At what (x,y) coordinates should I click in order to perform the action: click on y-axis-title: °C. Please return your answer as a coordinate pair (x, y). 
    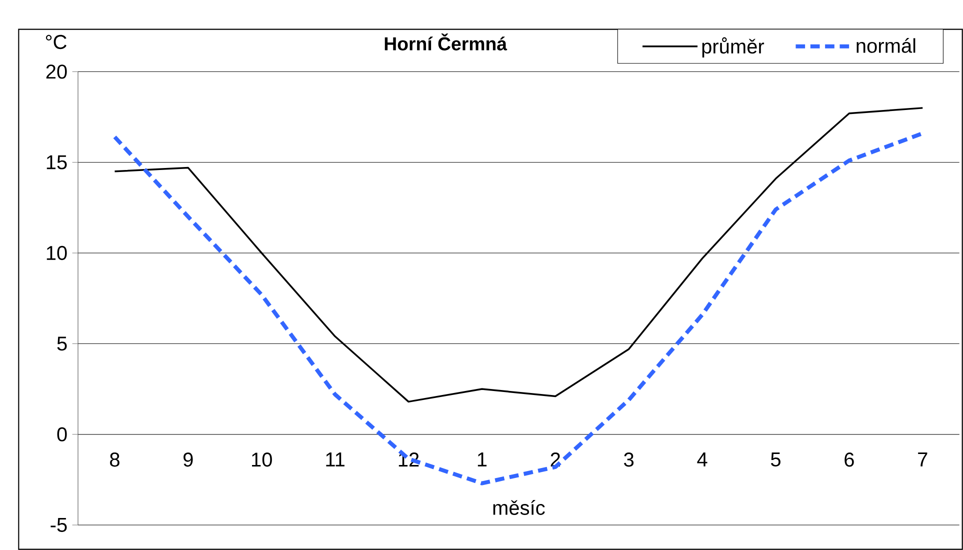
    Looking at the image, I should click on (56, 42).